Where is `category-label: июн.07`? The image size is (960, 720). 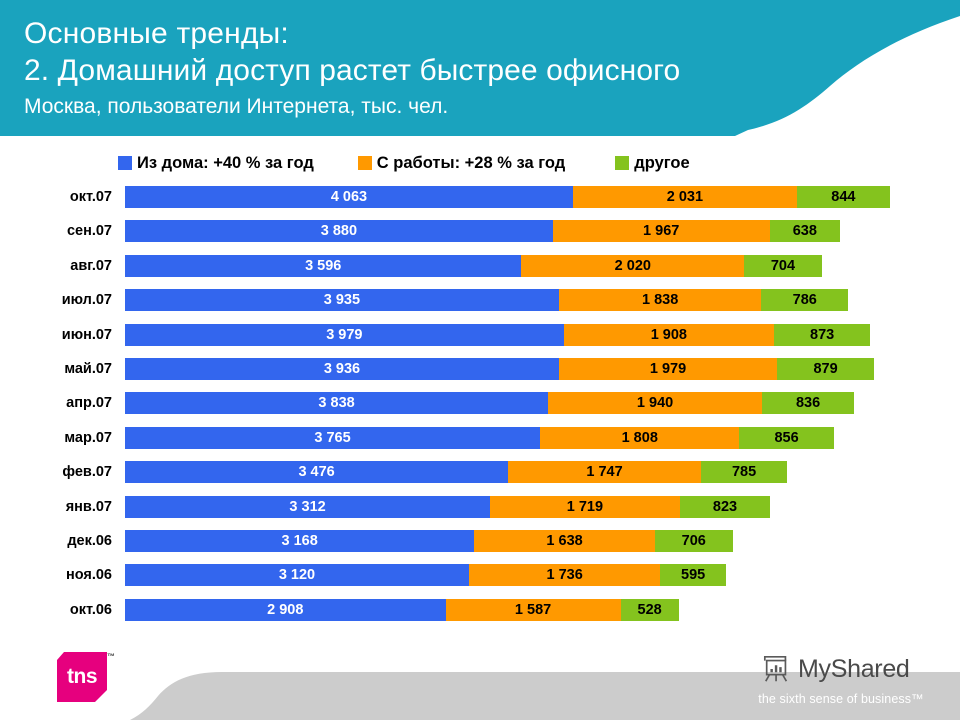
category-label: июн.07 is located at coordinates (86, 334).